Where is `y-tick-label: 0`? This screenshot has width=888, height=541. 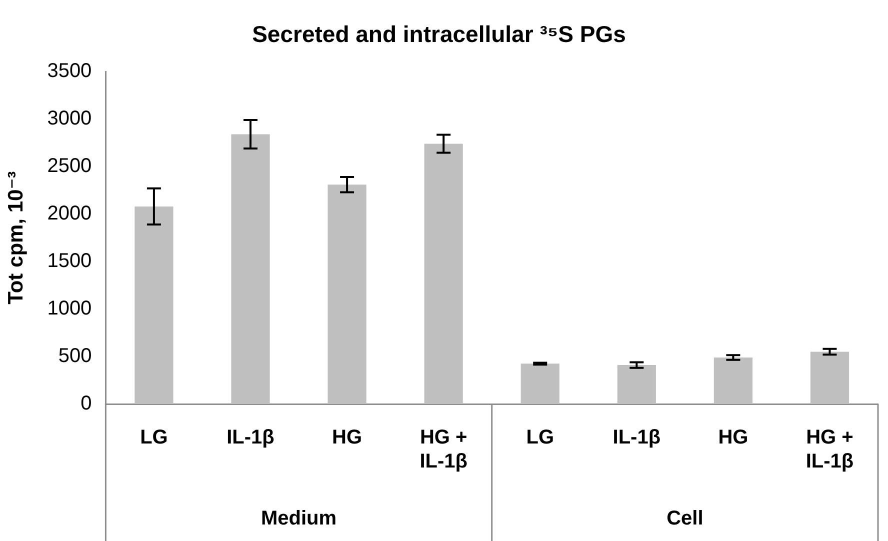 y-tick-label: 0 is located at coordinates (86, 403).